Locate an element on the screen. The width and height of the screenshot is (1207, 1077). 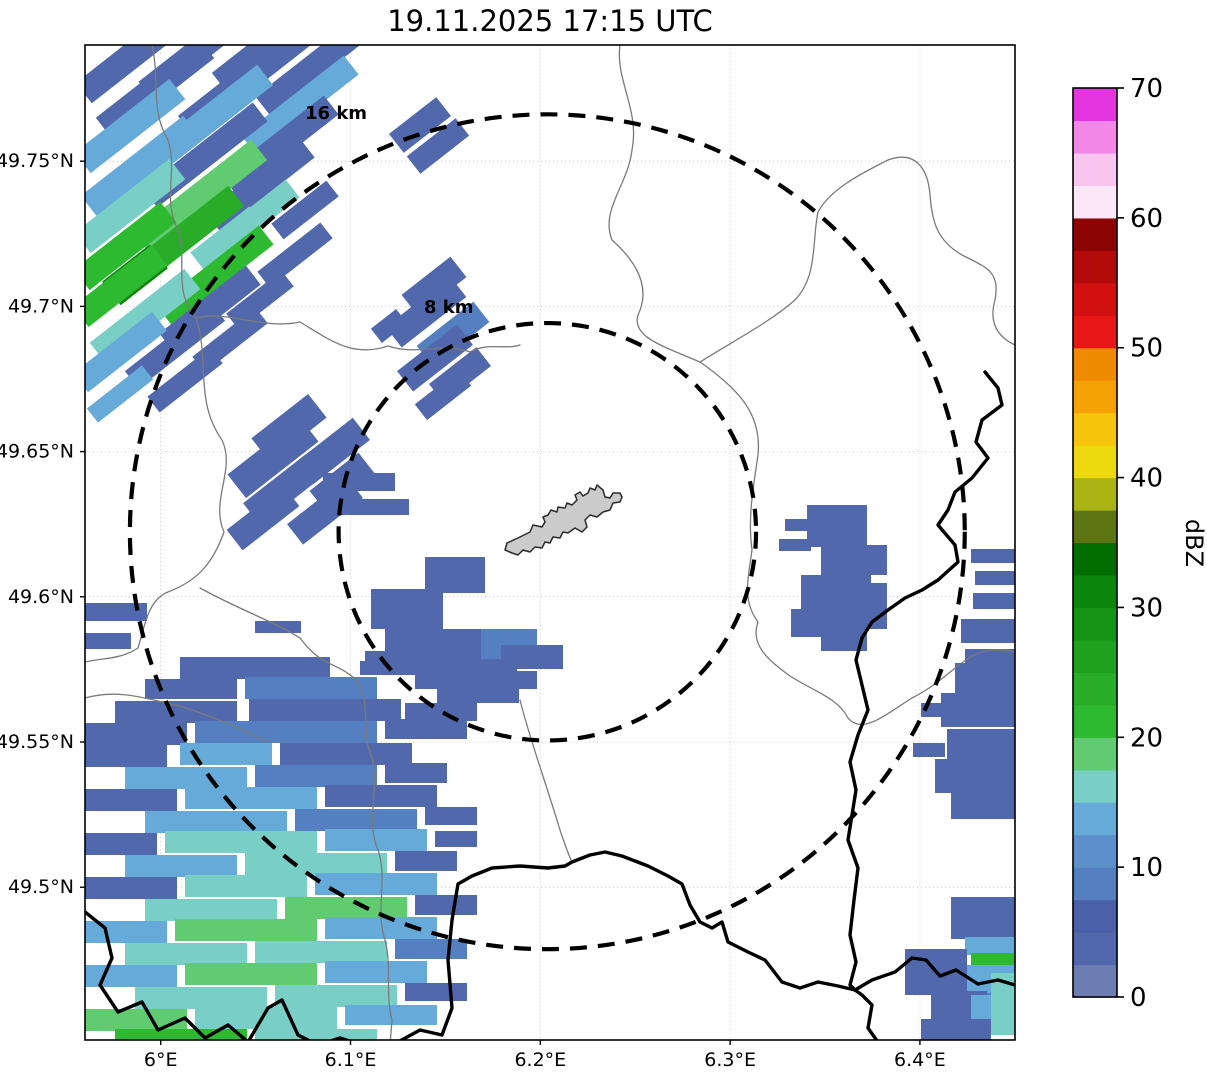
colorbar-tick-label: 40 is located at coordinates (1146, 479).